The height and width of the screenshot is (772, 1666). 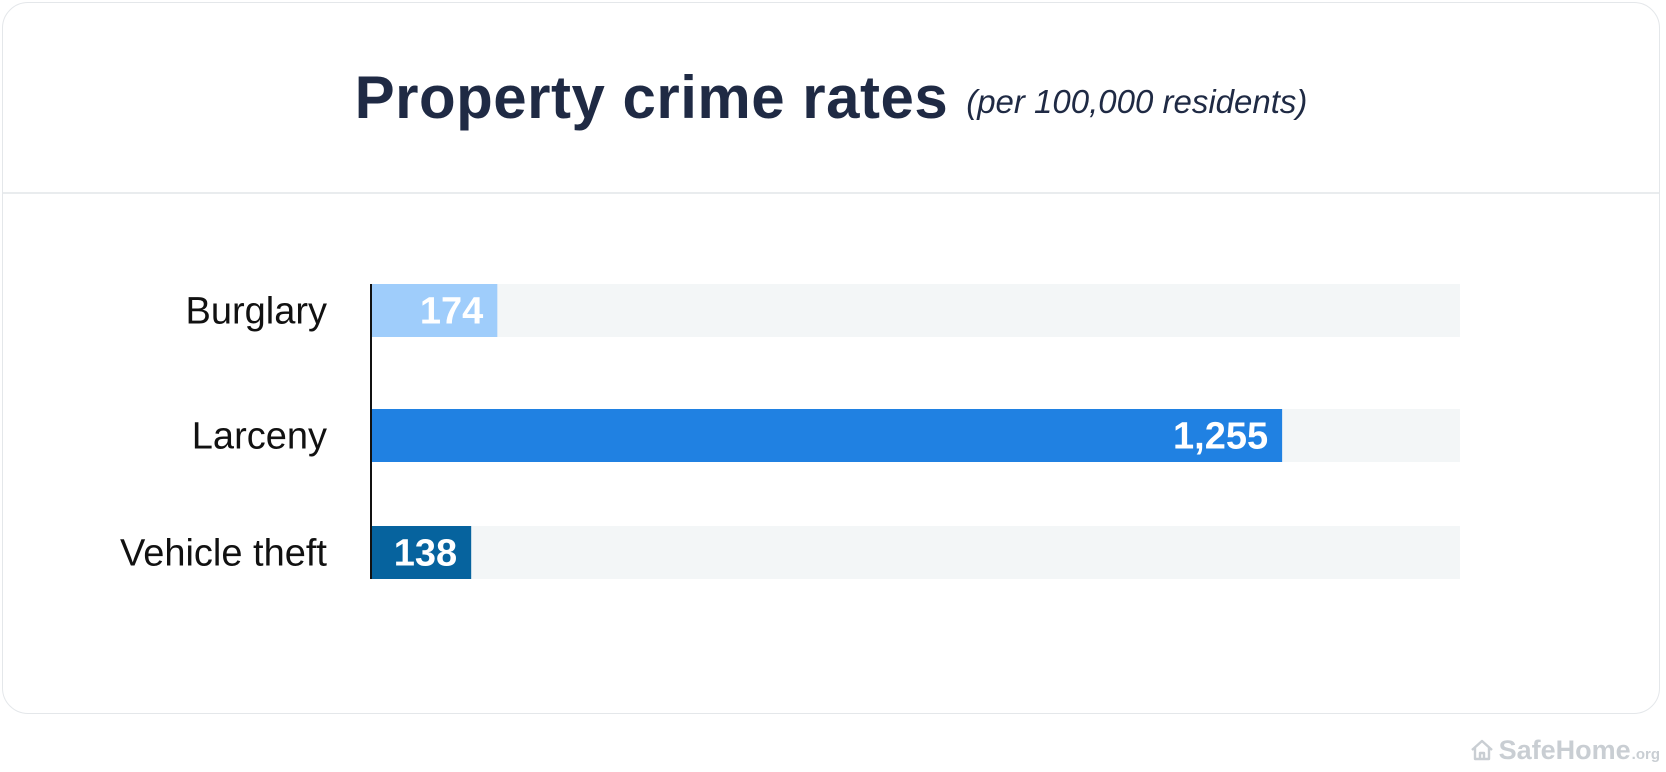 I want to click on brand-watermark: SafeHome .org, so click(x=1564, y=749).